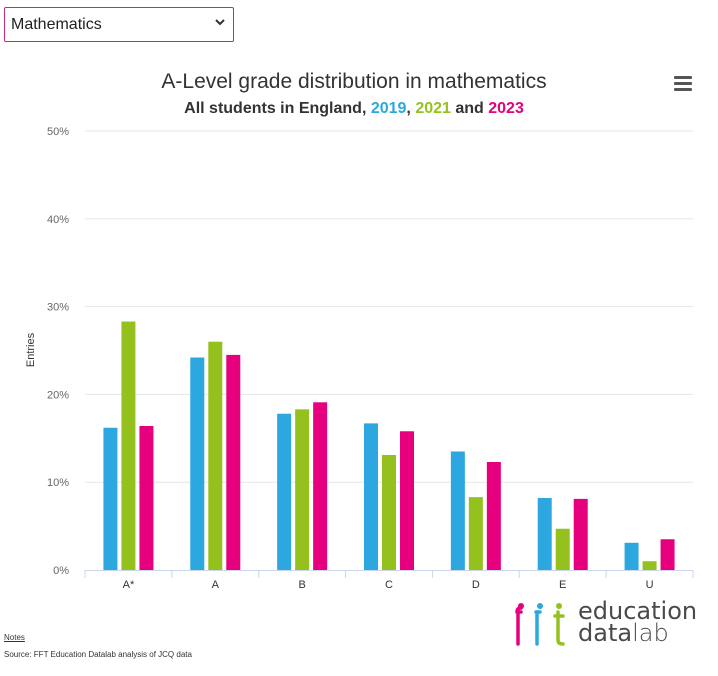 The image size is (718, 676). What do you see at coordinates (301, 585) in the screenshot?
I see `x-tick-label: B` at bounding box center [301, 585].